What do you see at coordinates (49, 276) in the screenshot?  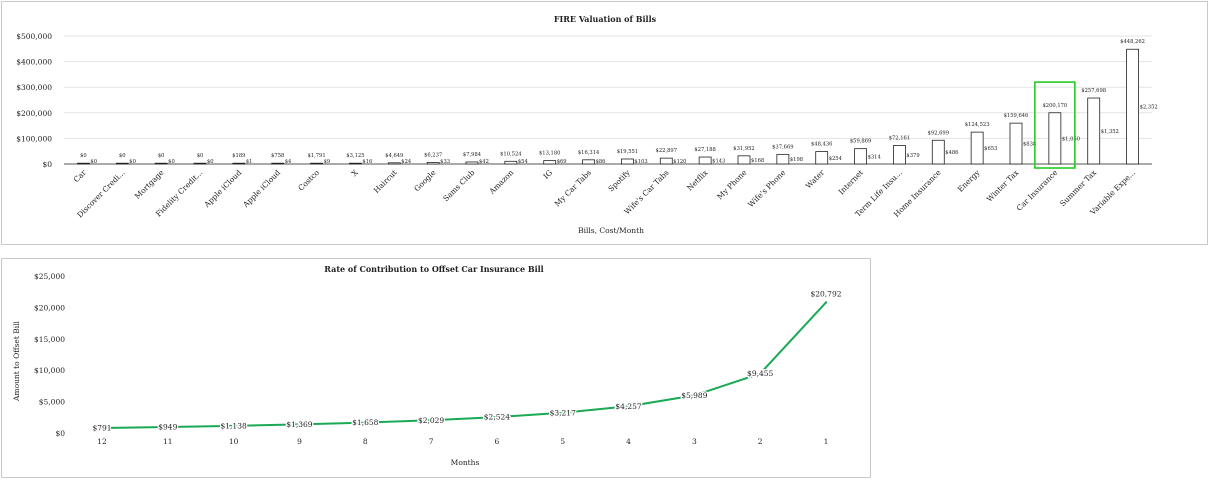 I see `y-tick-label: $25,000` at bounding box center [49, 276].